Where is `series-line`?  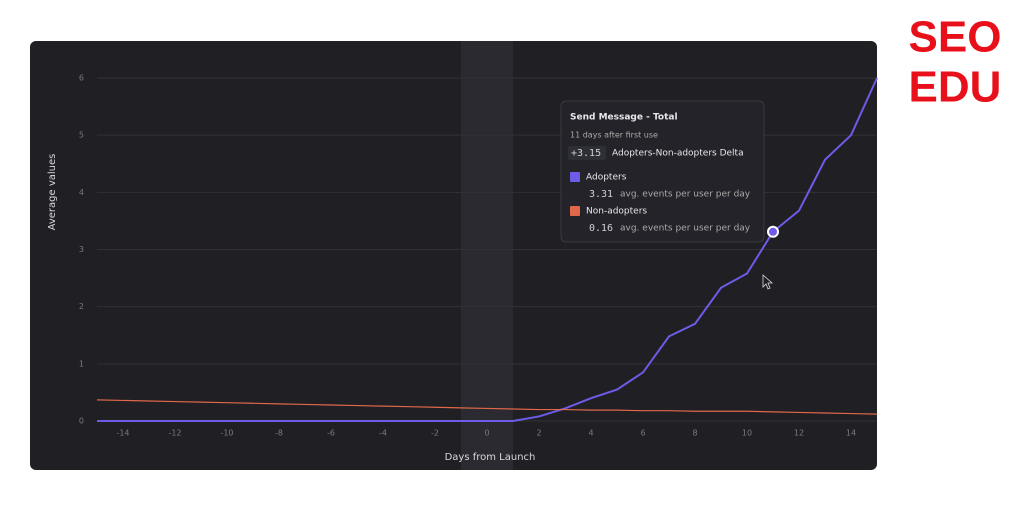 series-line is located at coordinates (487, 407).